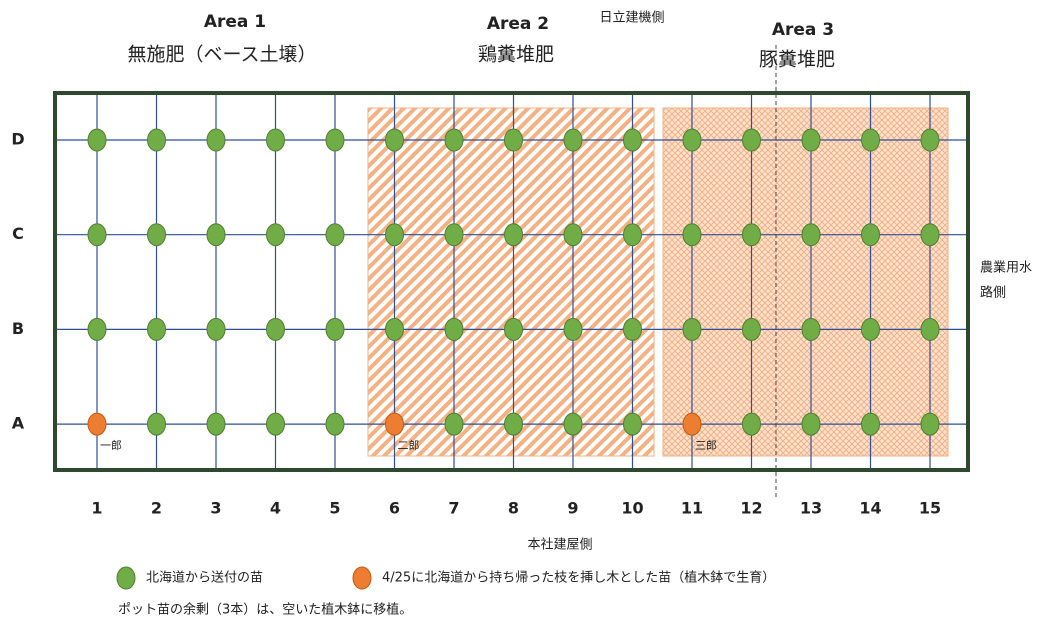 This screenshot has height=628, width=1046. Describe the element at coordinates (275, 508) in the screenshot. I see `column-label: 4` at that location.